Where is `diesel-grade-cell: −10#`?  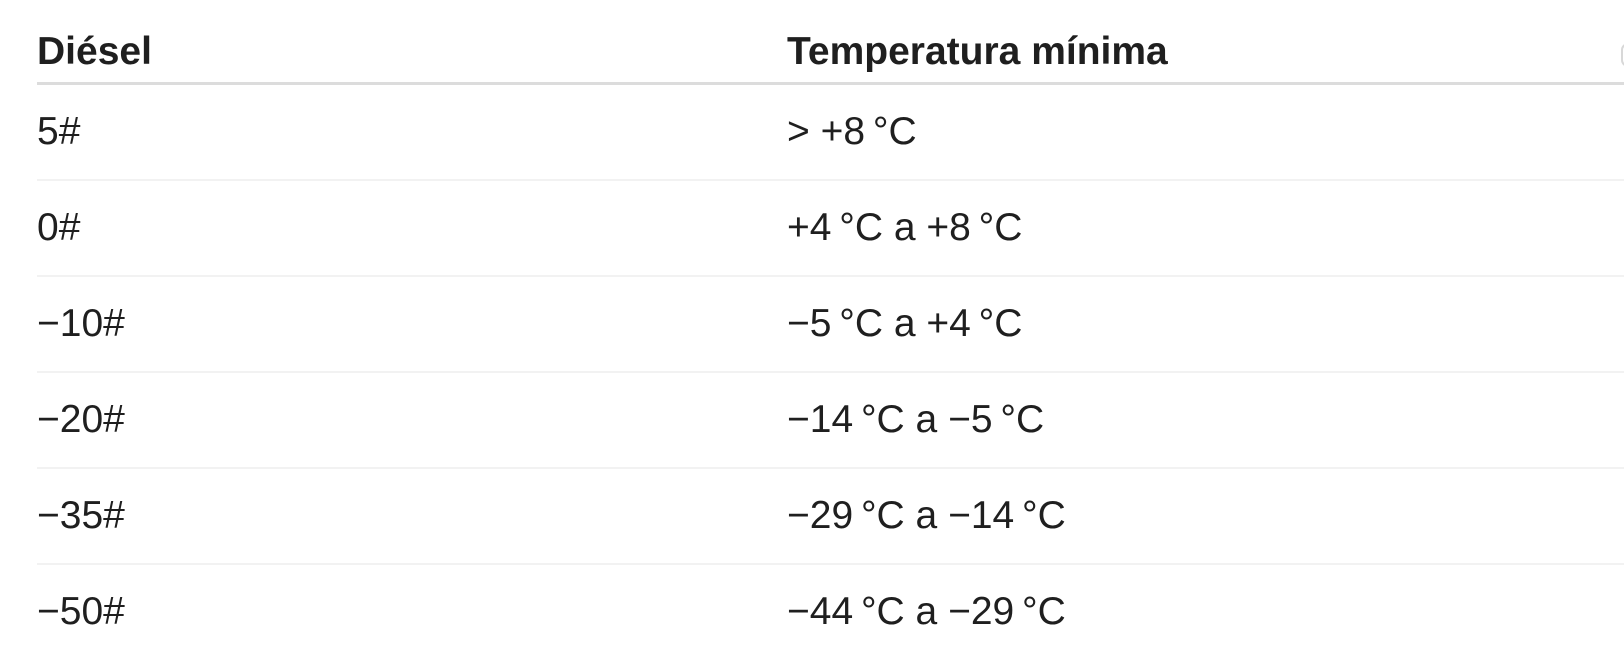 diesel-grade-cell: −10# is located at coordinates (81, 323).